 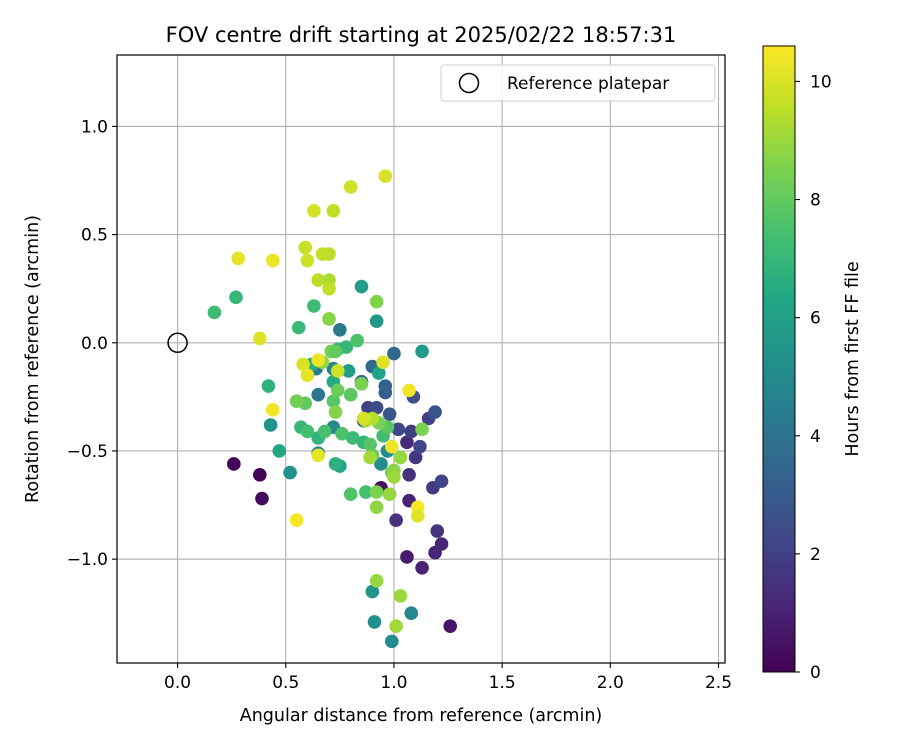 What do you see at coordinates (815, 201) in the screenshot?
I see `colorbar-tick-label: 8` at bounding box center [815, 201].